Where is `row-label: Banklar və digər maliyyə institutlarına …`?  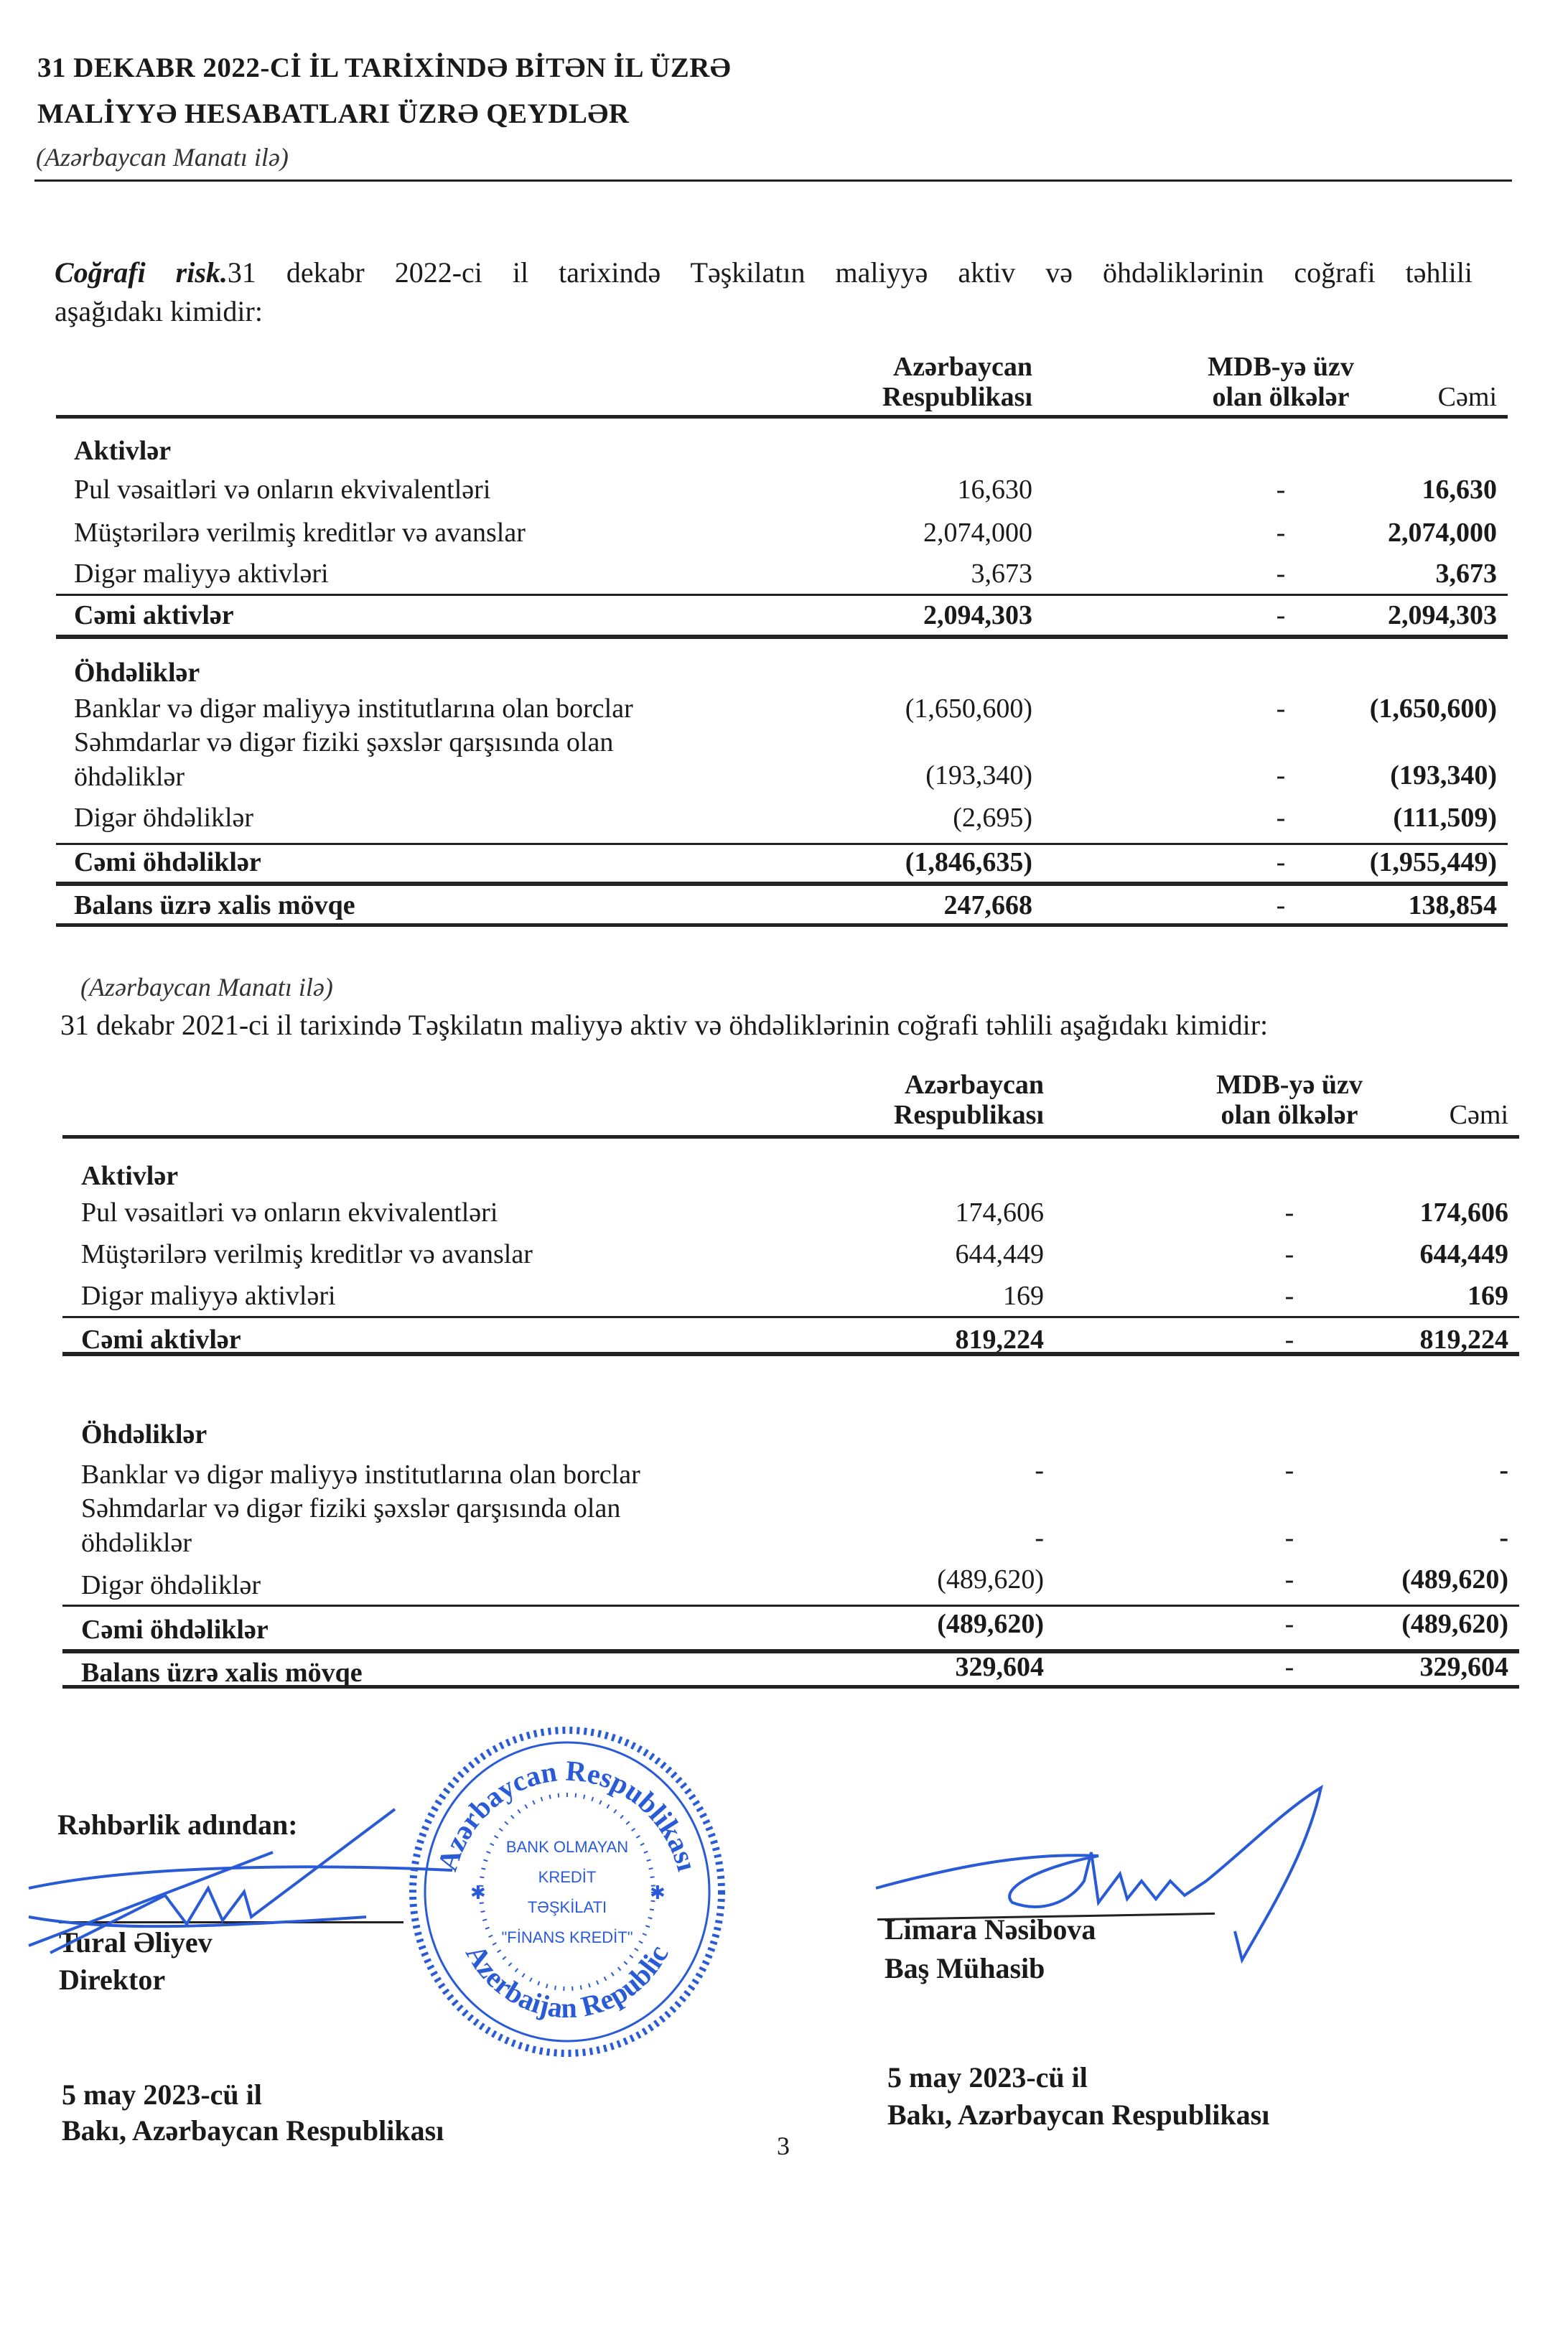
row-label: Banklar və digər maliyyə institutlarına … is located at coordinates (360, 1475).